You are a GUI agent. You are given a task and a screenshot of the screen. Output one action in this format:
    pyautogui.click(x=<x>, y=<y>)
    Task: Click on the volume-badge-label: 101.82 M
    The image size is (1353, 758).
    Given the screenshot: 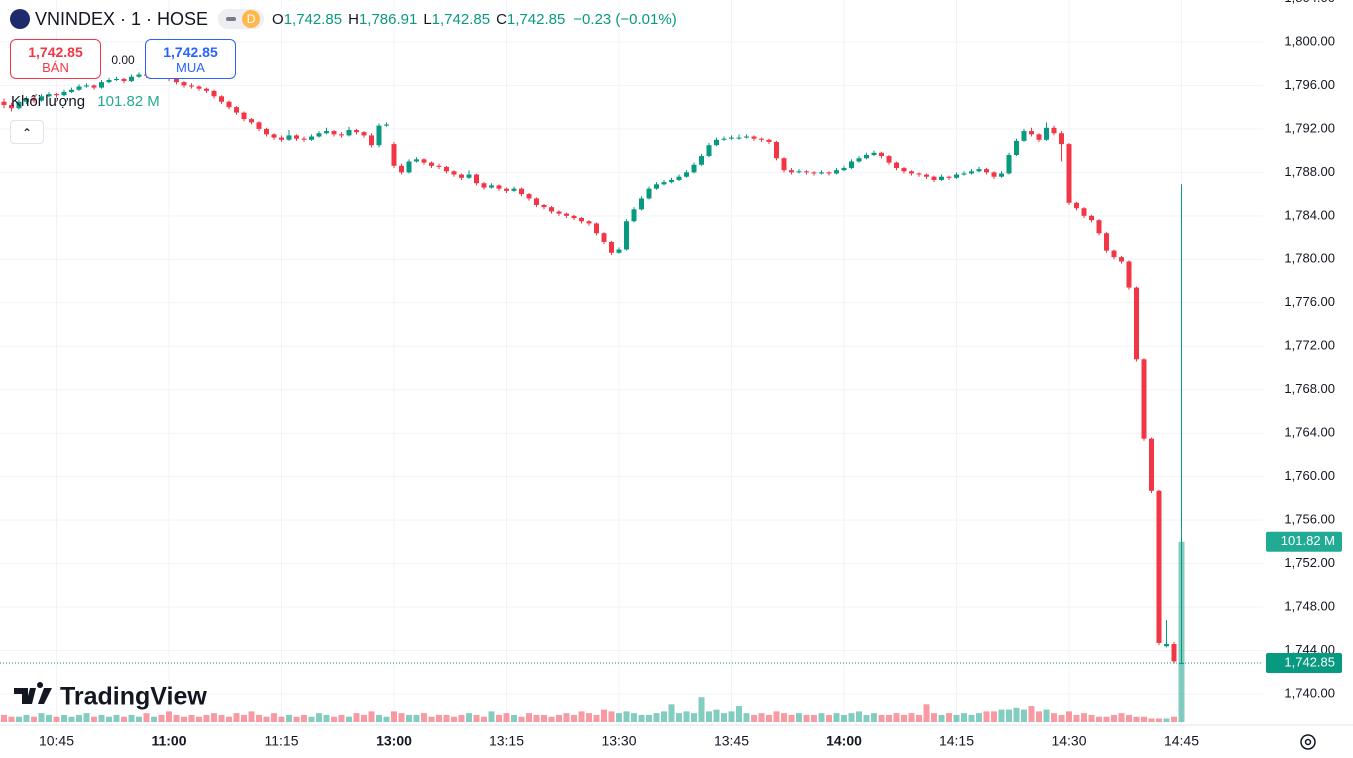 What is the action you would take?
    pyautogui.click(x=1308, y=540)
    